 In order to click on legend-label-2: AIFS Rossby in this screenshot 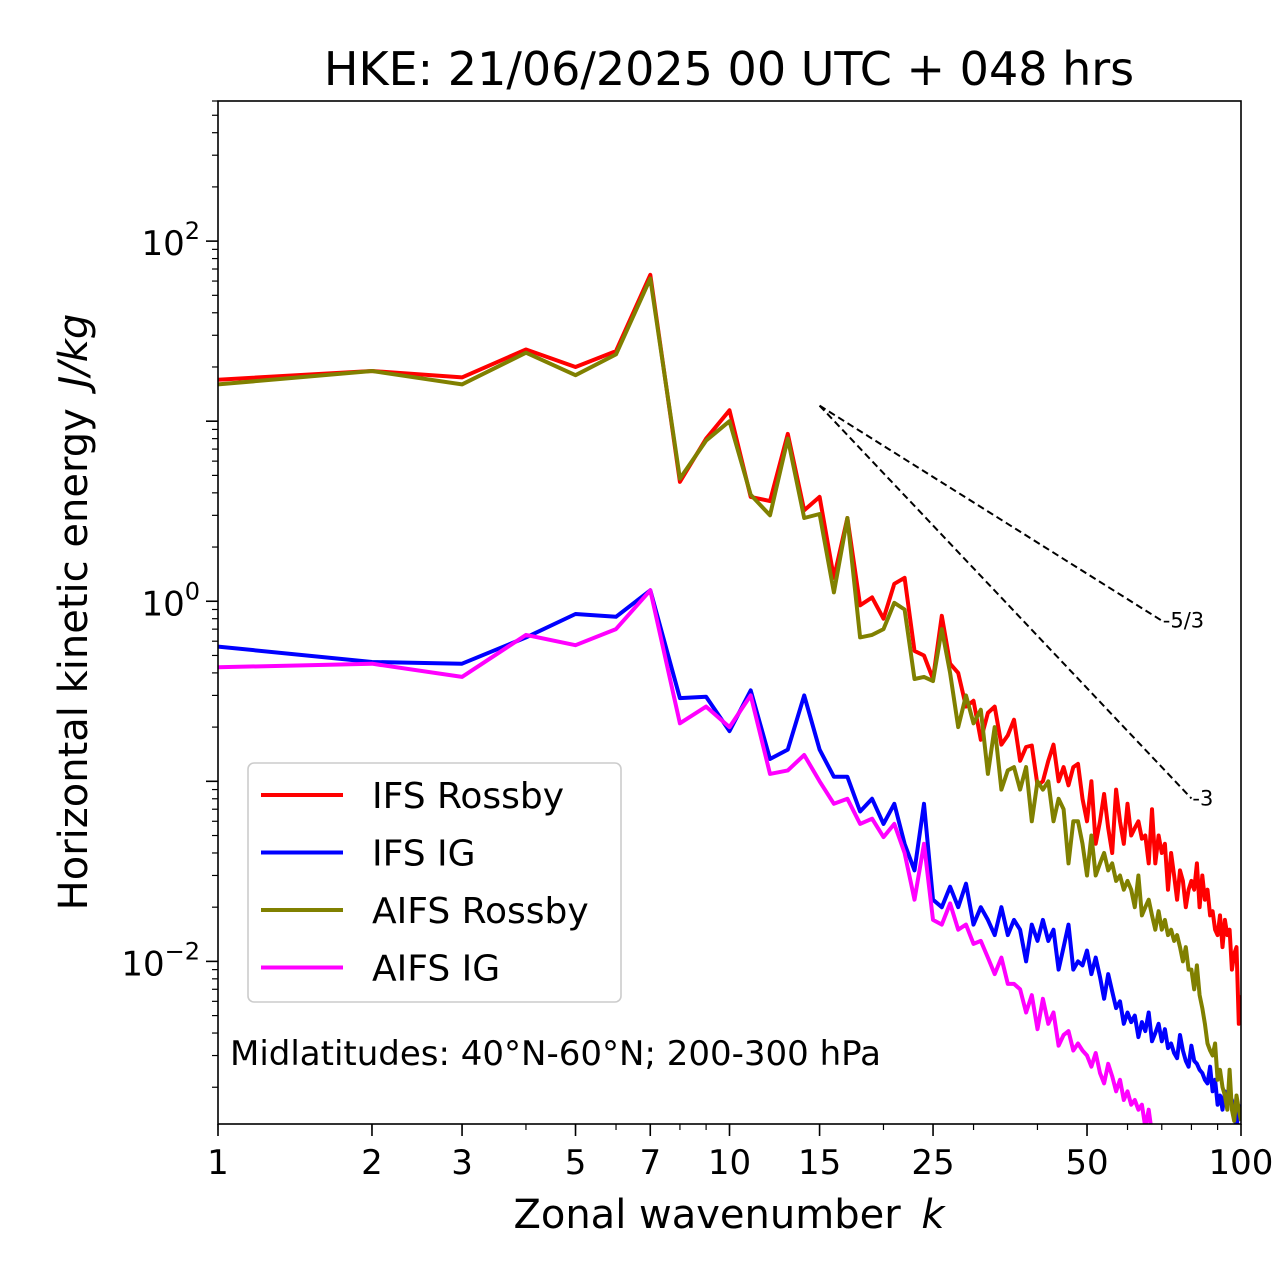, I will do `click(480, 911)`.